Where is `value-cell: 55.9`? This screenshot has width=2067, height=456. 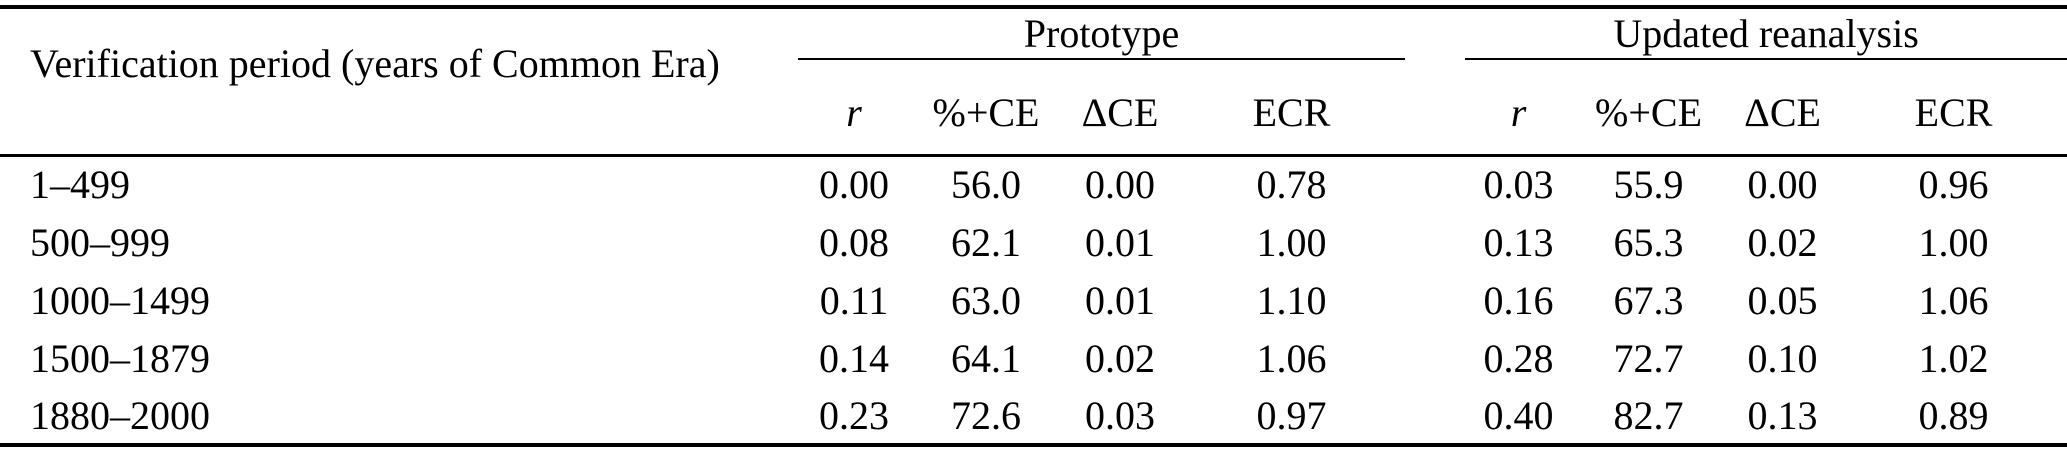
value-cell: 55.9 is located at coordinates (1648, 185).